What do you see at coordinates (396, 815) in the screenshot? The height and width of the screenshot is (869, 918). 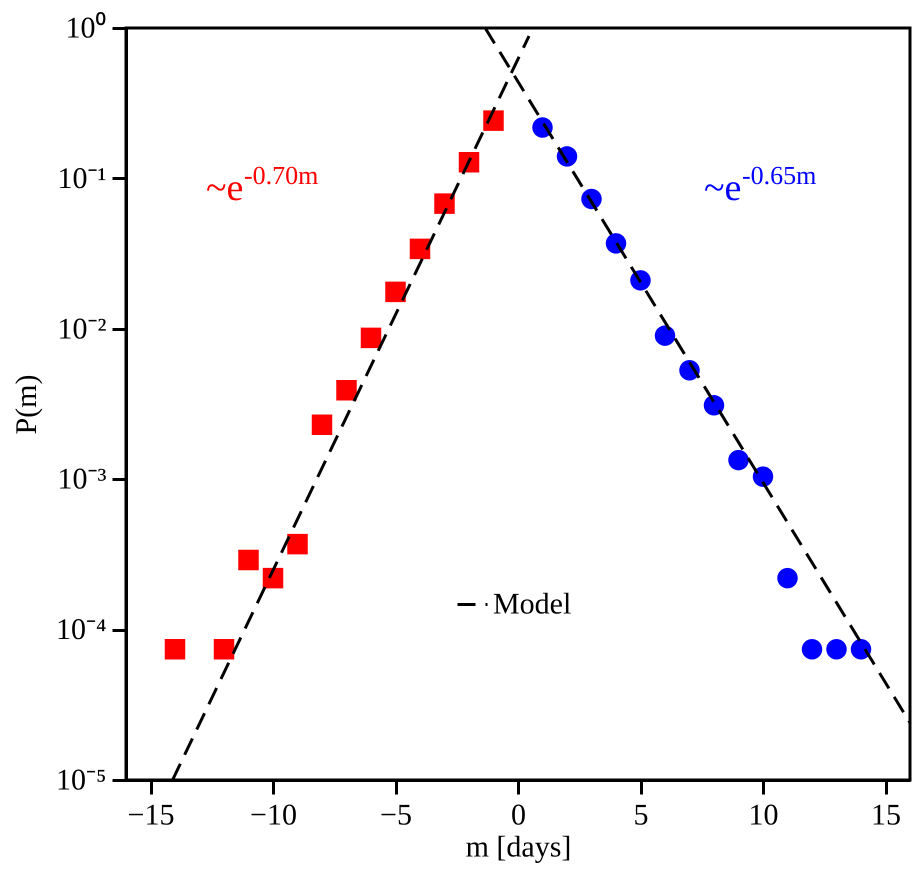 I see `x-tick-label: −5` at bounding box center [396, 815].